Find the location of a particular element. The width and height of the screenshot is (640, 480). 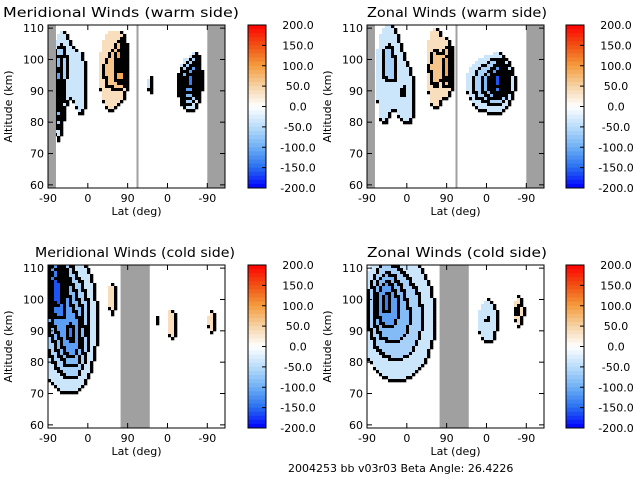

chart-title: Meridional Winds (warm side) is located at coordinates (121, 13).